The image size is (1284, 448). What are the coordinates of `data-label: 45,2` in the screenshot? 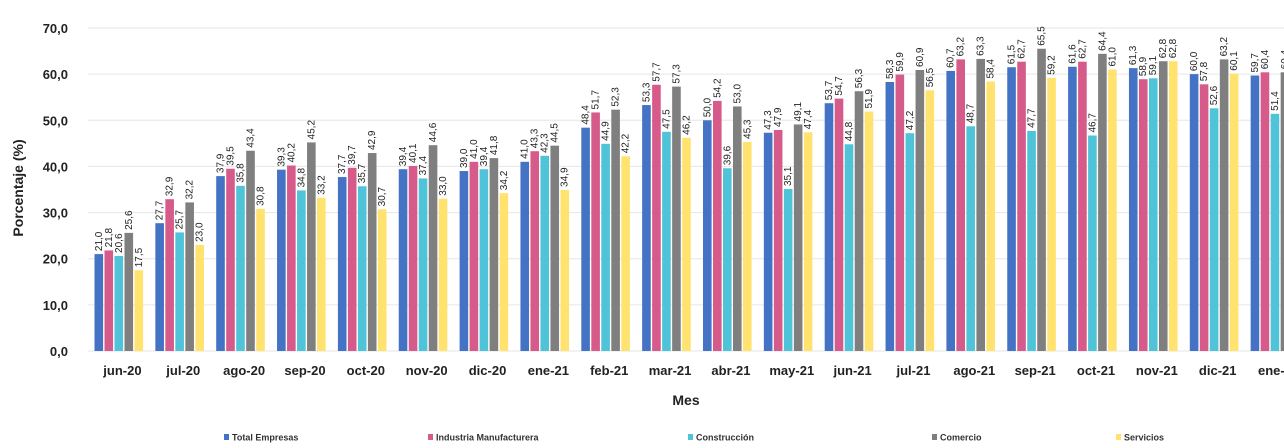 It's located at (311, 130).